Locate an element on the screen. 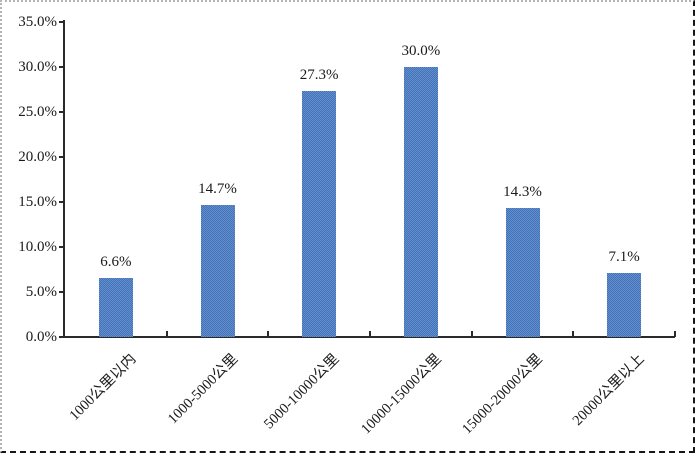 This screenshot has width=695, height=453. x-axis-category-label: 1000公里以内 is located at coordinates (103, 387).